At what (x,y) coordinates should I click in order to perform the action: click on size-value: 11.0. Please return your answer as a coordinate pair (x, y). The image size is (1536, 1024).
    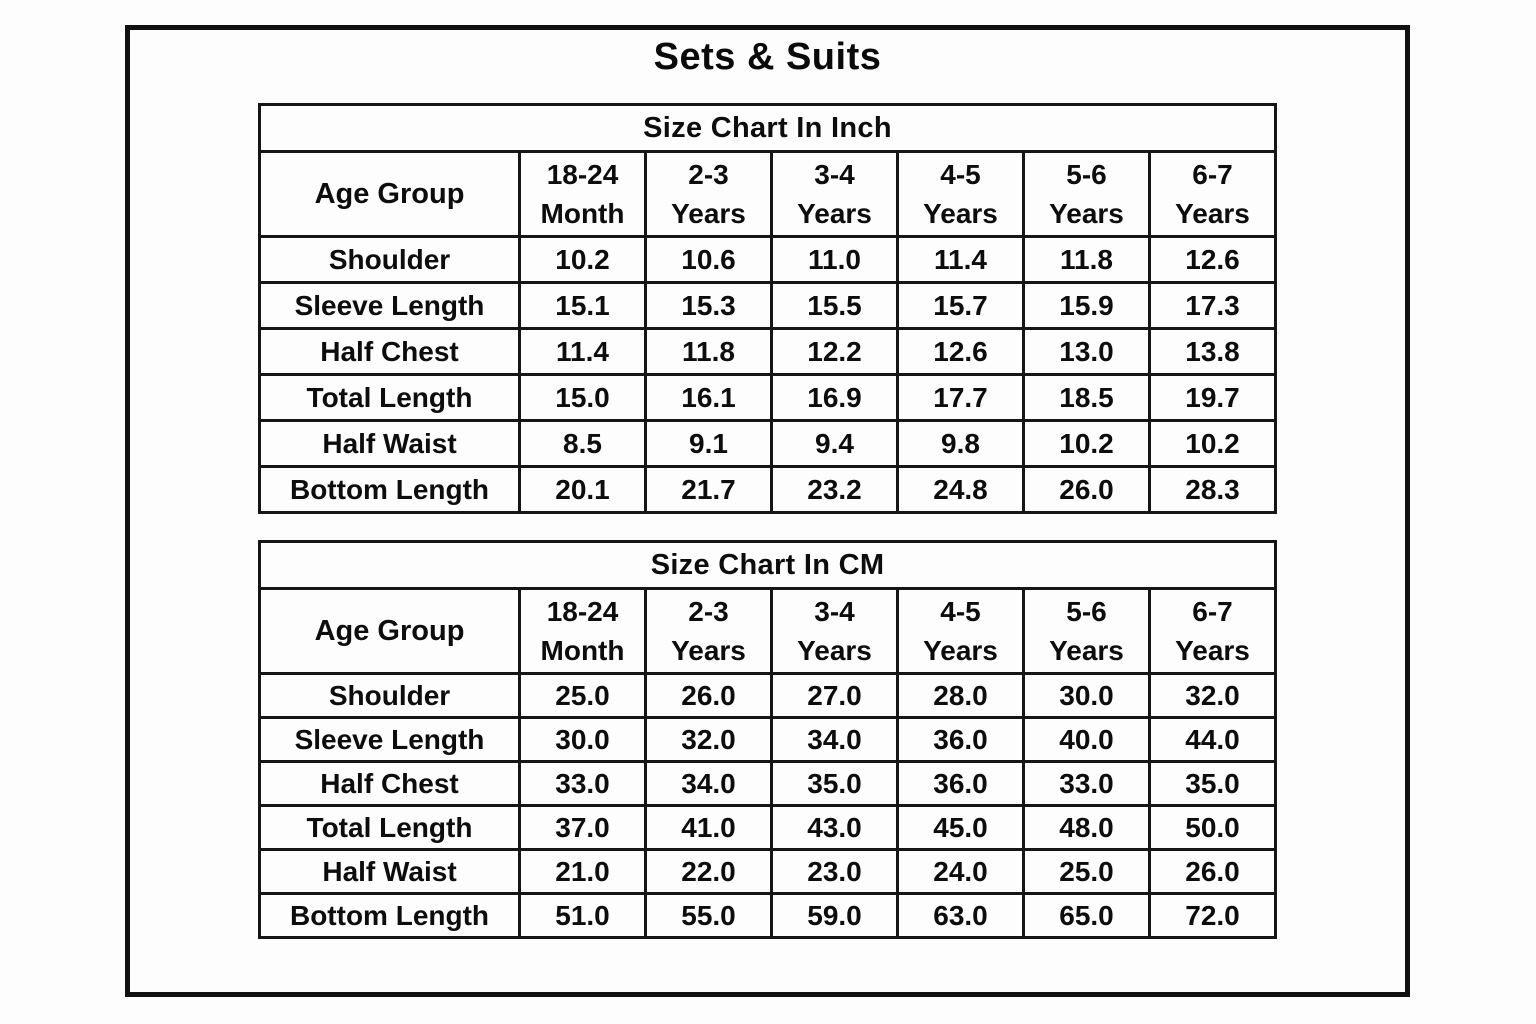
    Looking at the image, I should click on (834, 259).